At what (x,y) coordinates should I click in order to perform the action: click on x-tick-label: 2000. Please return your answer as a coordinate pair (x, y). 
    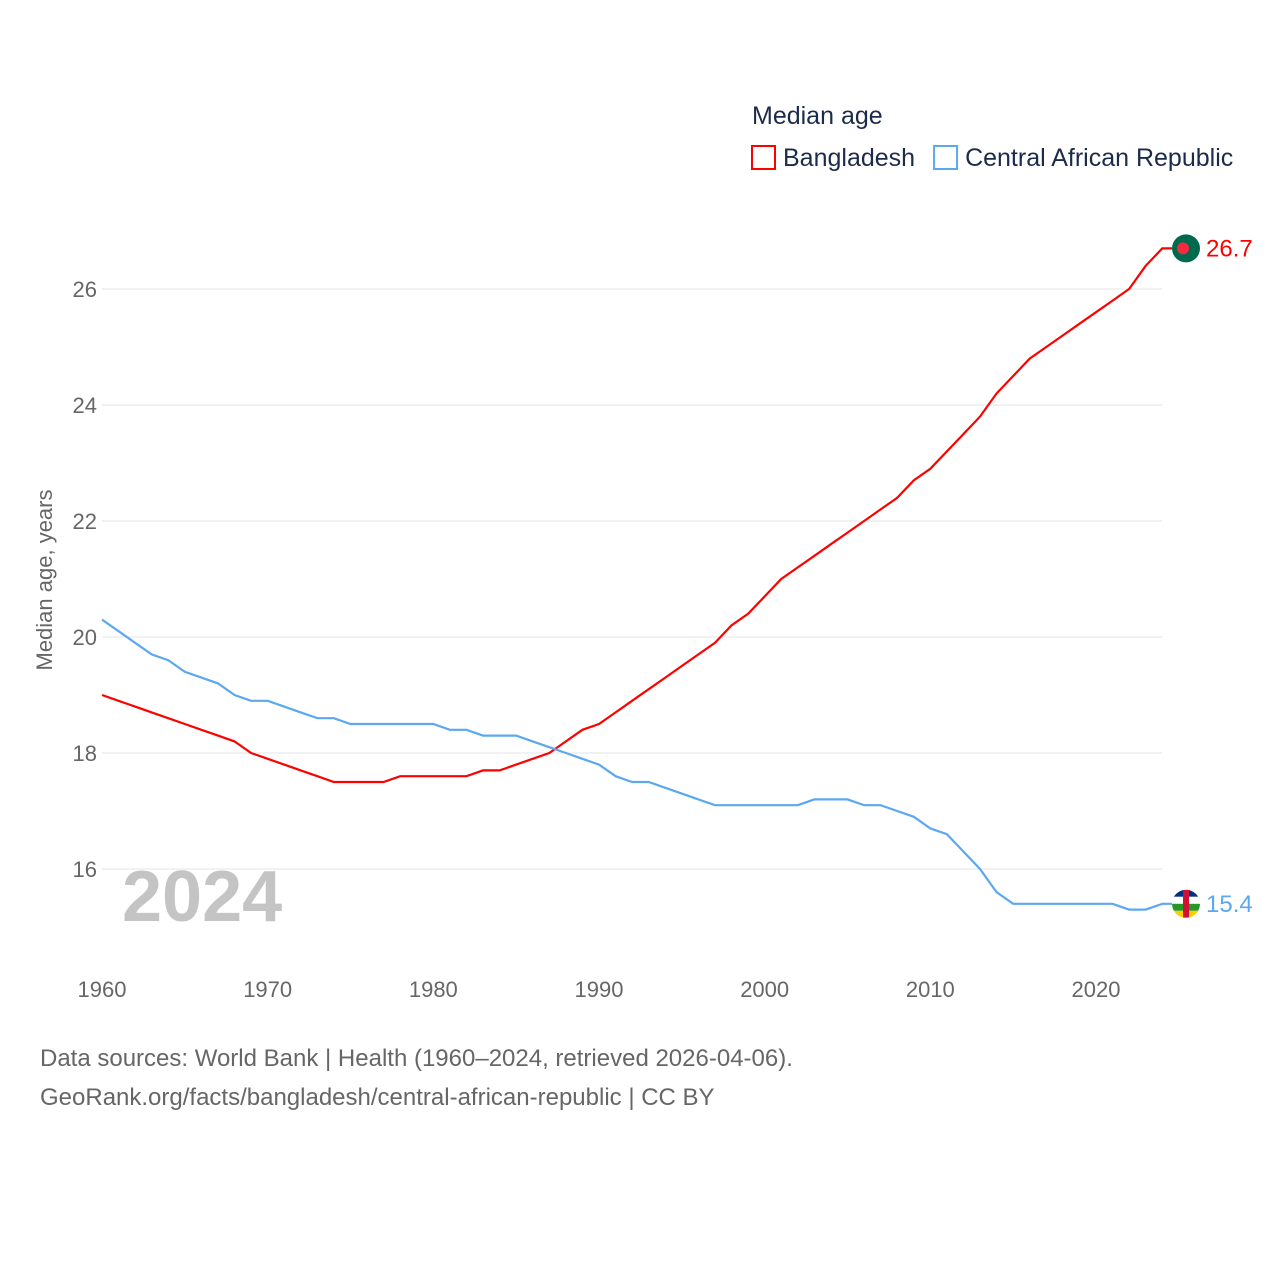
    Looking at the image, I should click on (764, 989).